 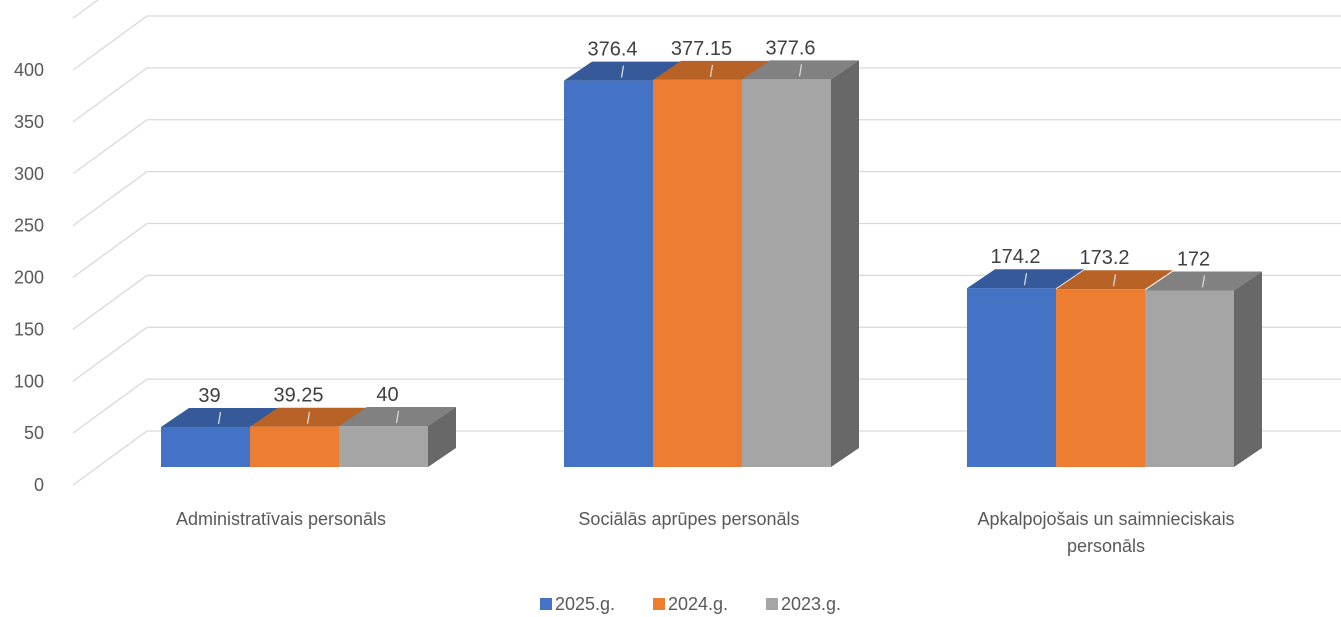 I want to click on legend-label: 2025.g., so click(x=585, y=604).